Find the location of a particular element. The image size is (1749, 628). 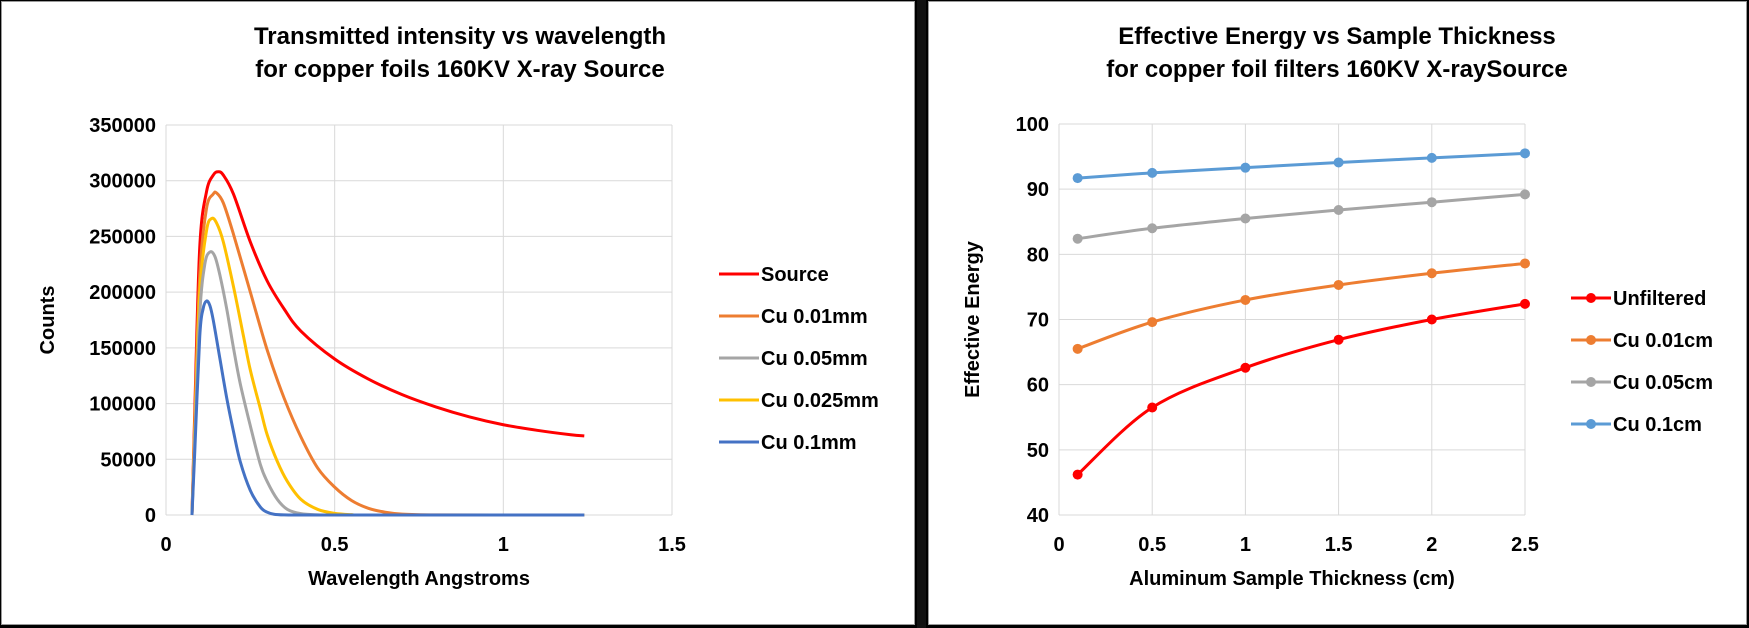

x-axis-label: Wavelength Angstroms is located at coordinates (419, 579).